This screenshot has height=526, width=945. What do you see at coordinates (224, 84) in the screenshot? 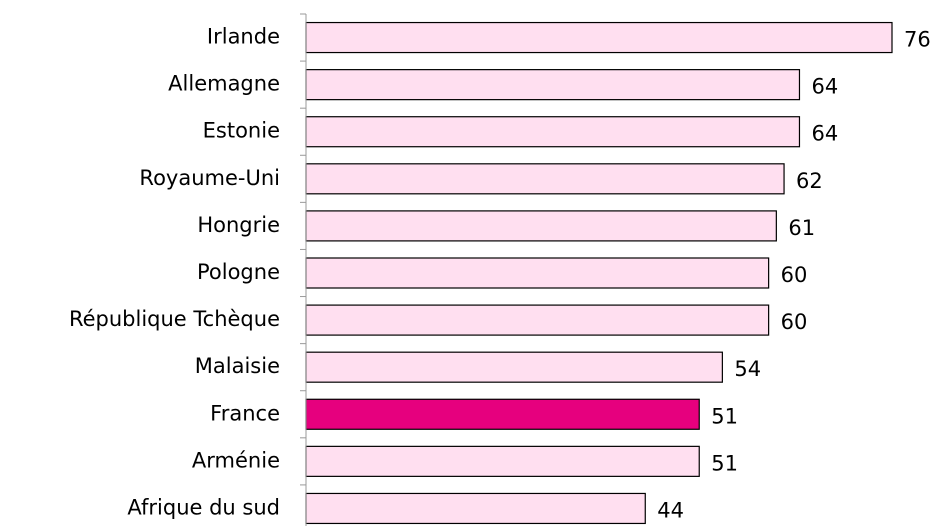
I see `category-label: Allemagne` at bounding box center [224, 84].